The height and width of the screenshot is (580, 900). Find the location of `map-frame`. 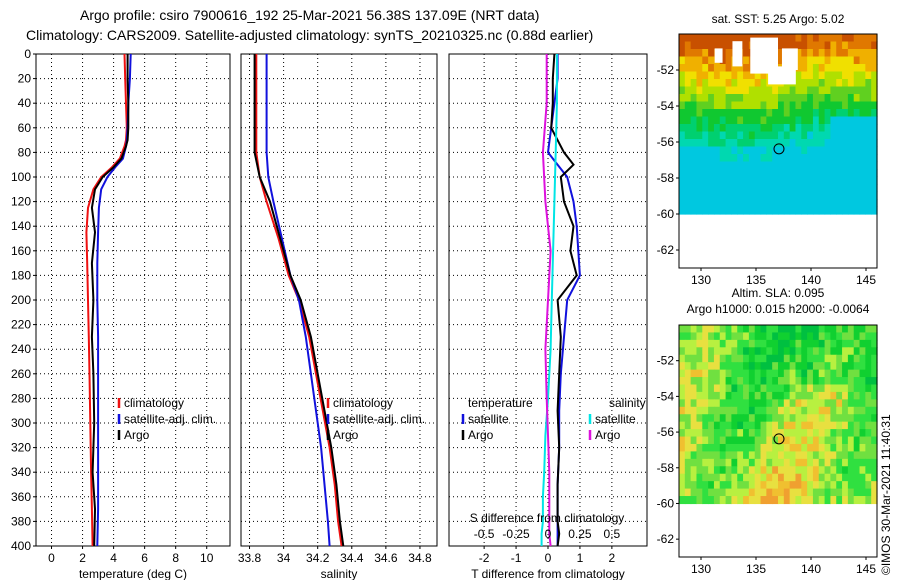

map-frame is located at coordinates (778, 151).